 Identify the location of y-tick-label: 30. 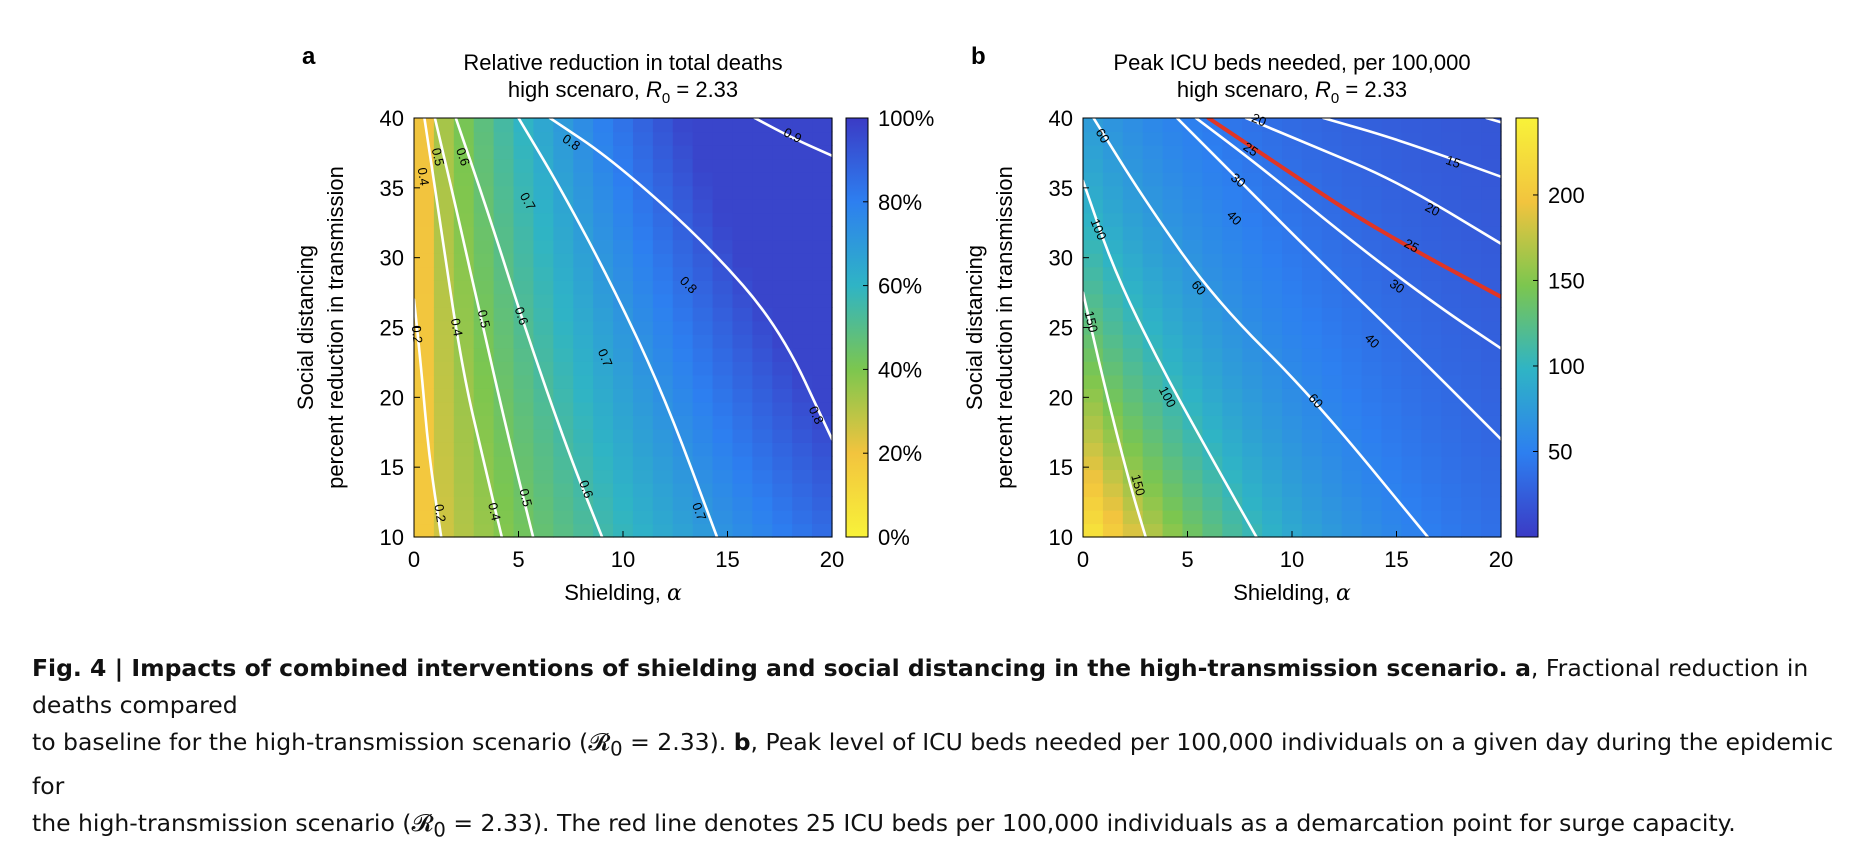
(1061, 258).